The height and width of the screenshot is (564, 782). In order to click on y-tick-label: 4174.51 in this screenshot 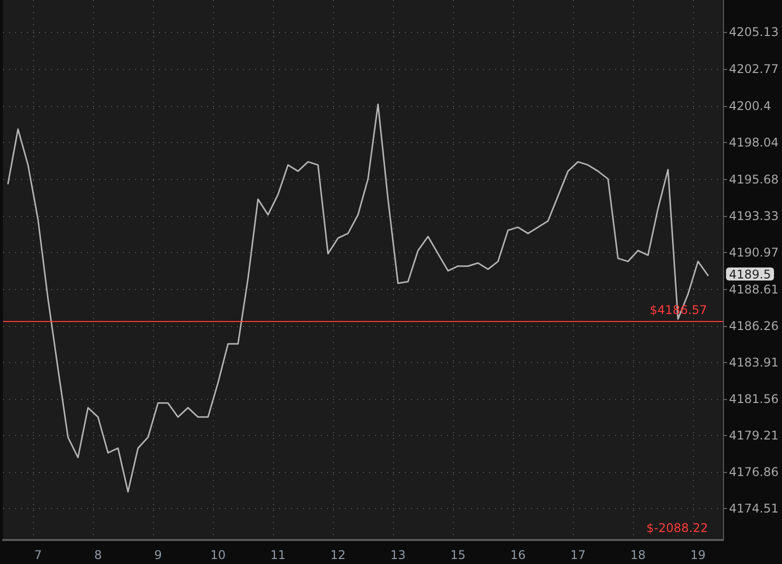, I will do `click(754, 509)`.